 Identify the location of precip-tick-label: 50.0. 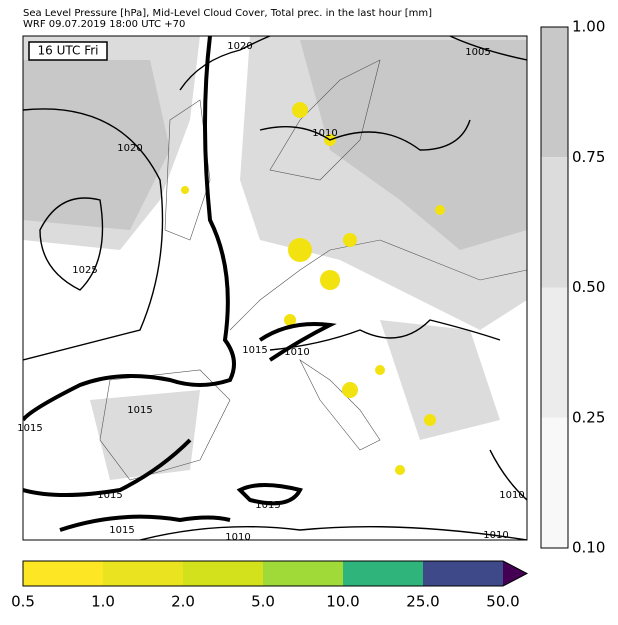
(502, 602).